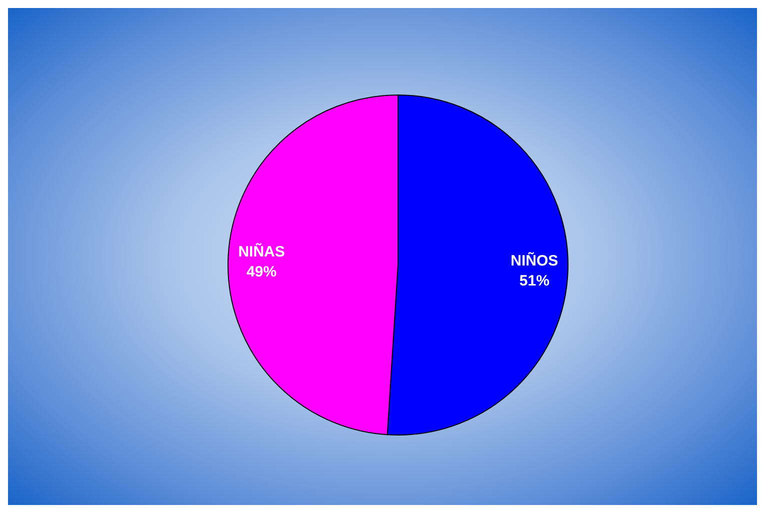 The image size is (765, 510). I want to click on slice-label: NIÑOS, so click(534, 260).